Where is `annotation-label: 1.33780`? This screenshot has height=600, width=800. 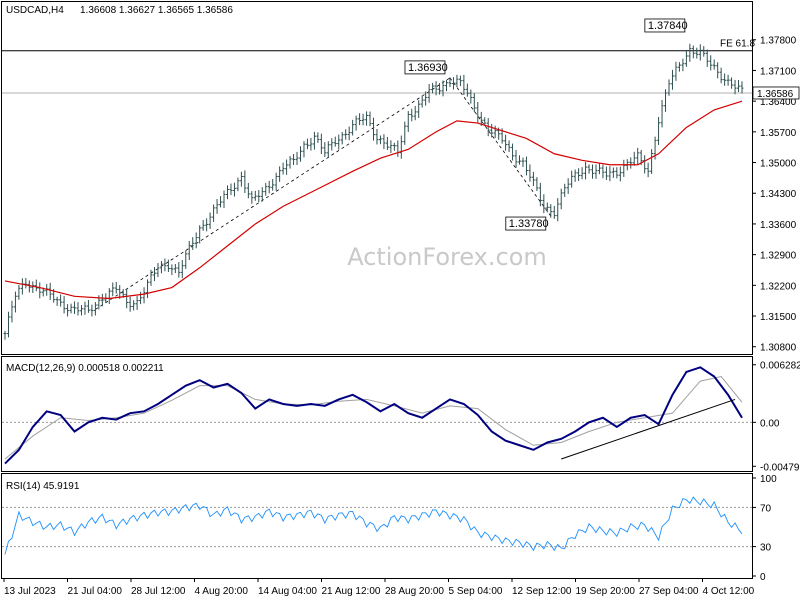
annotation-label: 1.33780 is located at coordinates (529, 224).